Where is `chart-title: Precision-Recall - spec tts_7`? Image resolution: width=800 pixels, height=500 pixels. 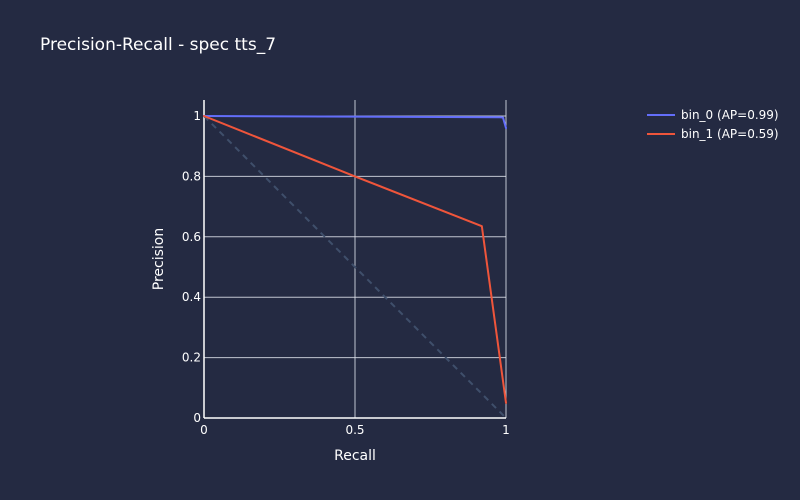 chart-title: Precision-Recall - spec tts_7 is located at coordinates (158, 45).